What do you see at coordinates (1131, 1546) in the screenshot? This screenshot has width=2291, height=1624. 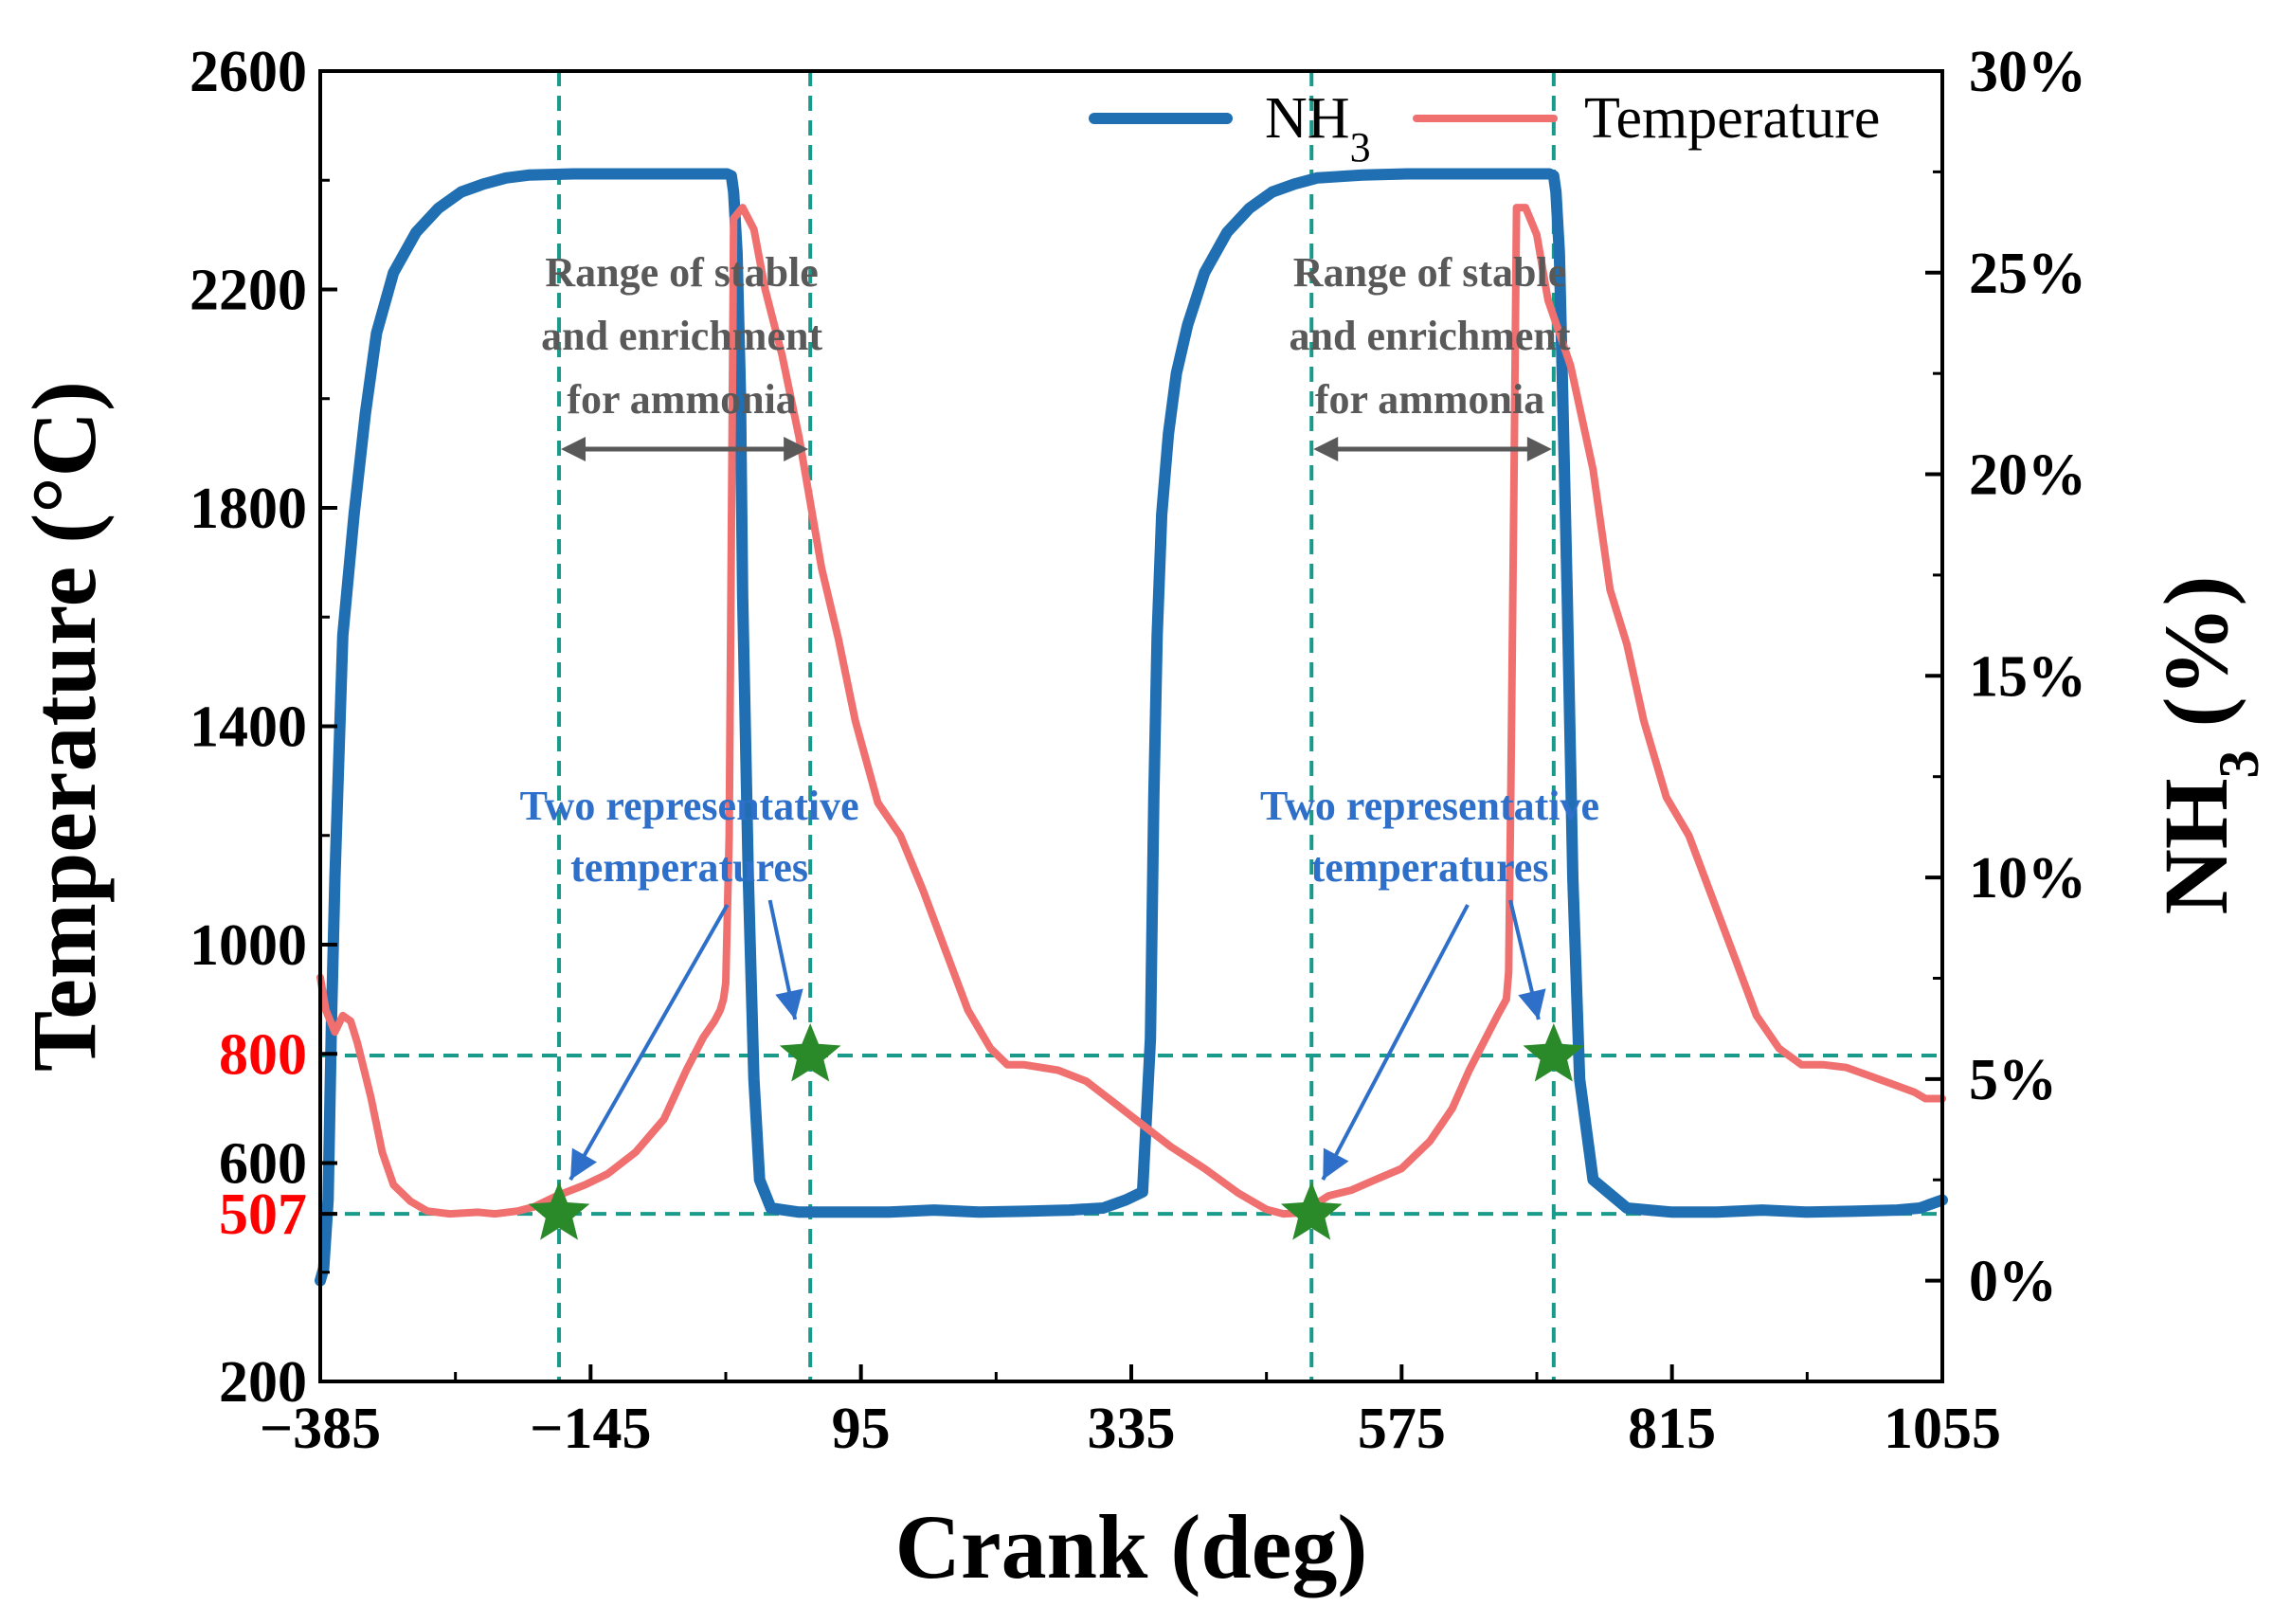 I see `x-axis-title: Crank (deg)` at bounding box center [1131, 1546].